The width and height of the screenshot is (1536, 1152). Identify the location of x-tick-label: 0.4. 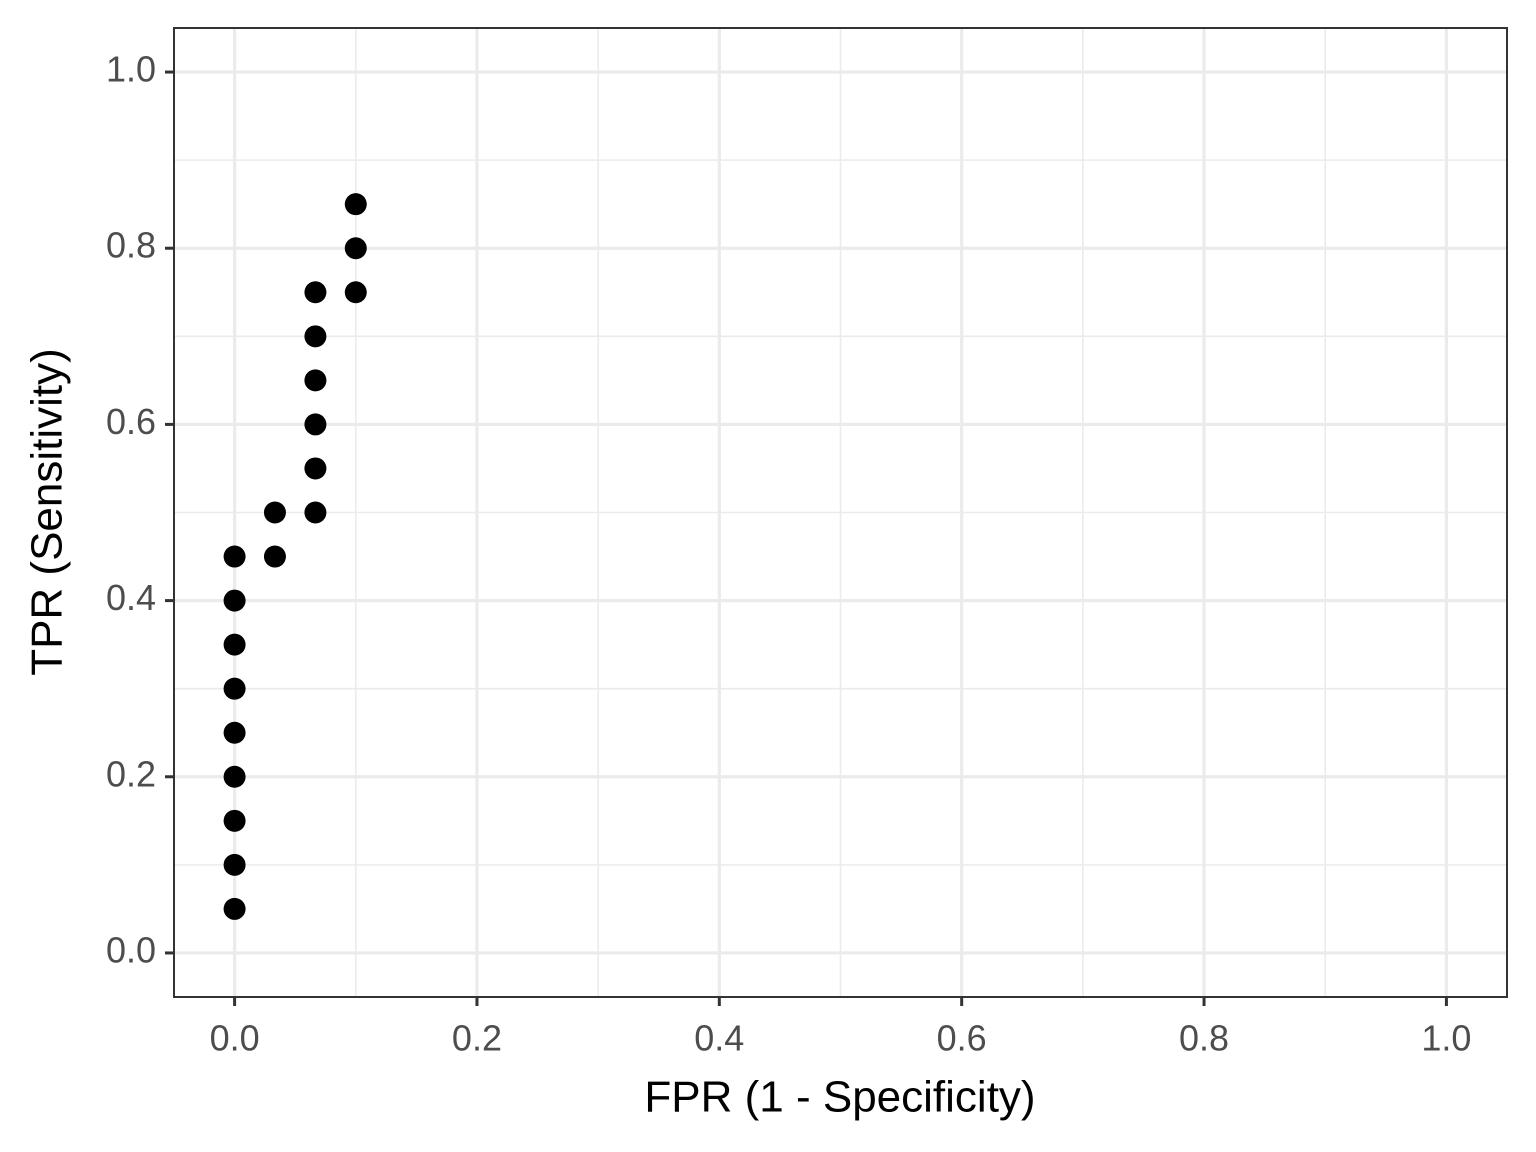
(719, 1038).